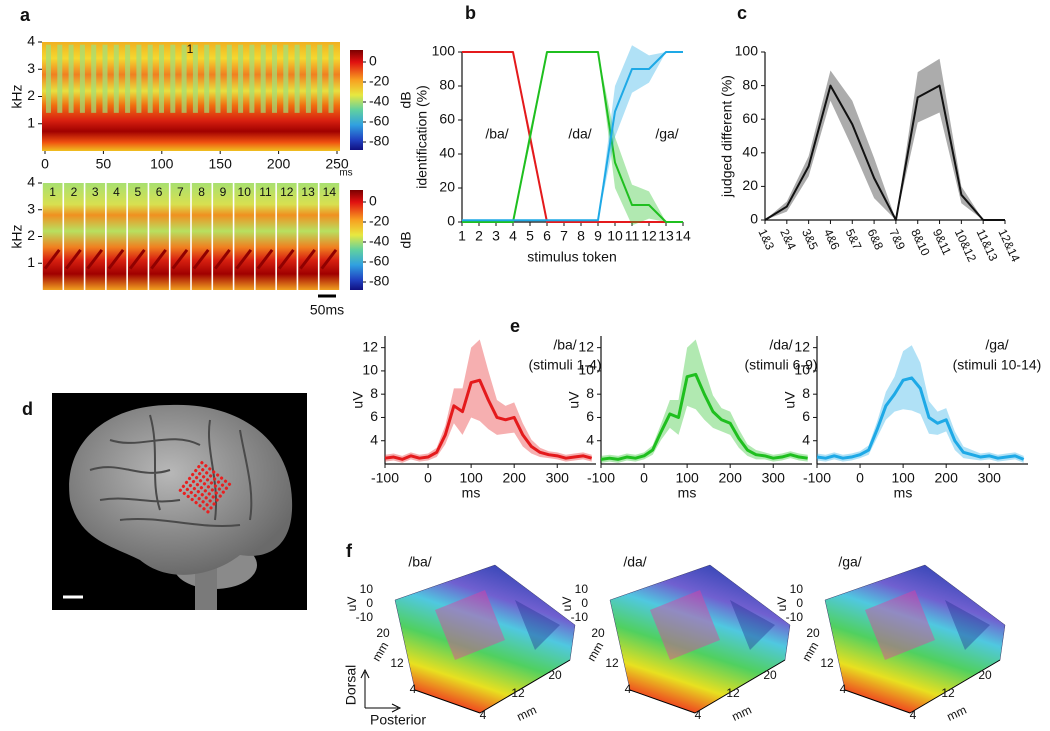 The image size is (1050, 731). Describe the element at coordinates (379, 141) in the screenshot. I see `colorbar-tick-label: -80` at that location.